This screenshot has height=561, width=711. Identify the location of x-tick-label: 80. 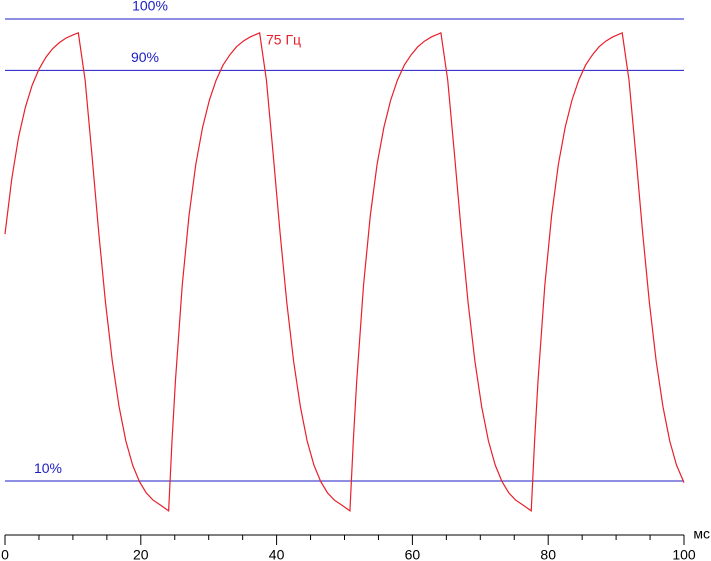
(548, 554).